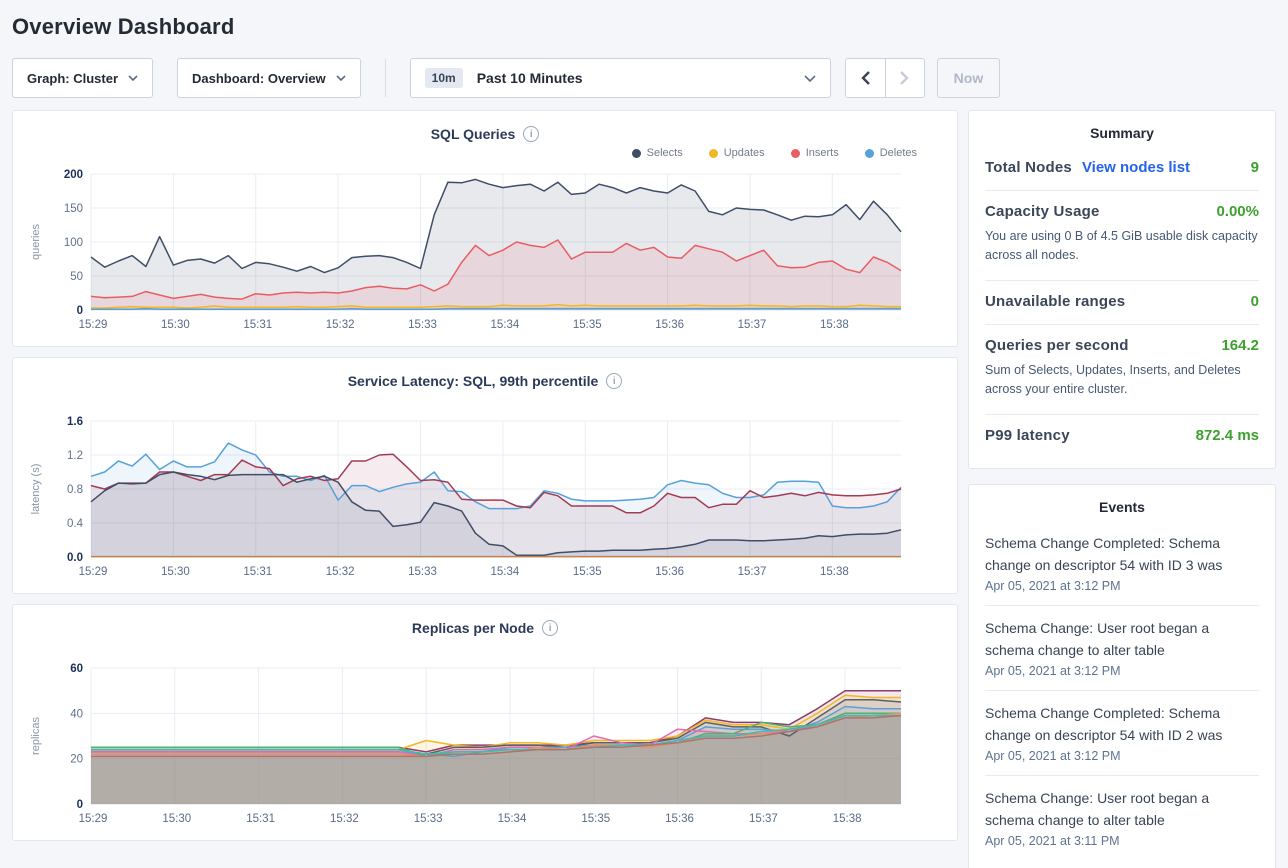  I want to click on summary-label: Unavailable ranges, so click(1055, 301).